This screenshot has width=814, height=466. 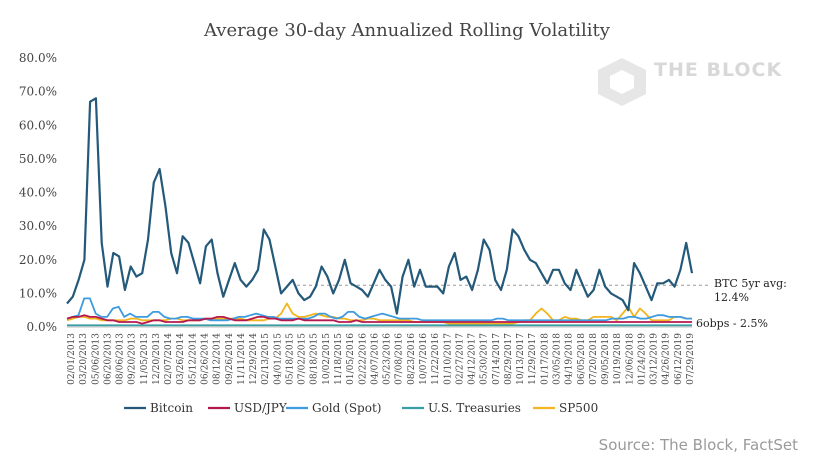 What do you see at coordinates (718, 70) in the screenshot?
I see `watermark-text: THE BLOCK` at bounding box center [718, 70].